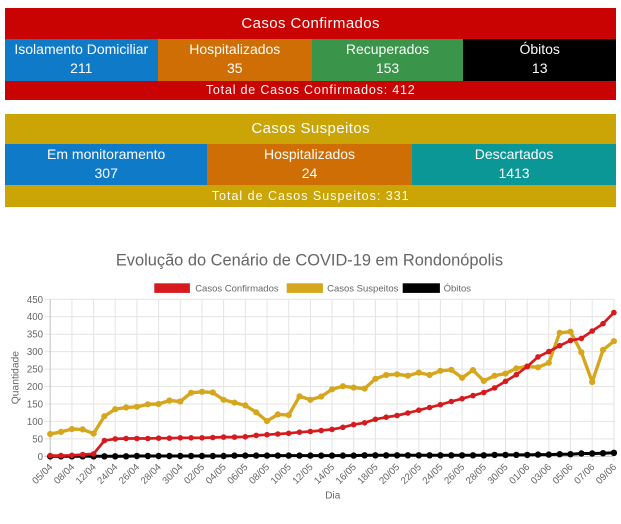  Describe the element at coordinates (237, 288) in the screenshot. I see `svg-text: Casos Confirmados` at that location.